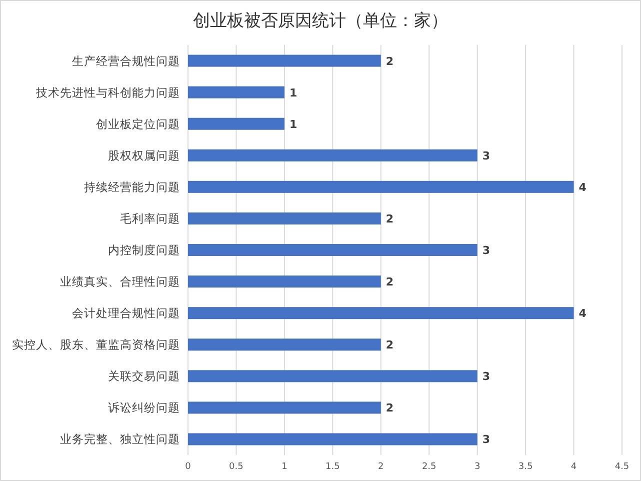  What do you see at coordinates (107, 92) in the screenshot?
I see `y-tick-label: 技术先进性与科创能力问题` at bounding box center [107, 92].